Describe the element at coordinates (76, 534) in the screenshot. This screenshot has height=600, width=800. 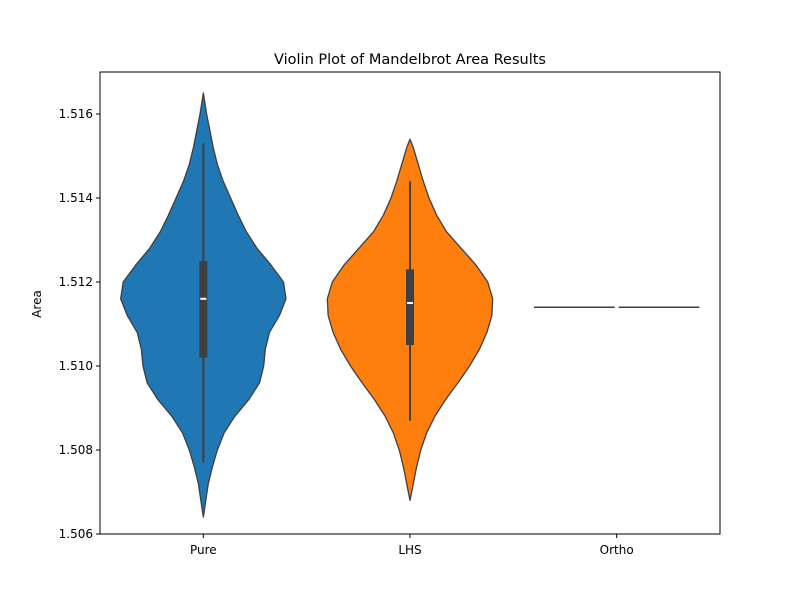
I see `y-tick-label: 1.506` at that location.